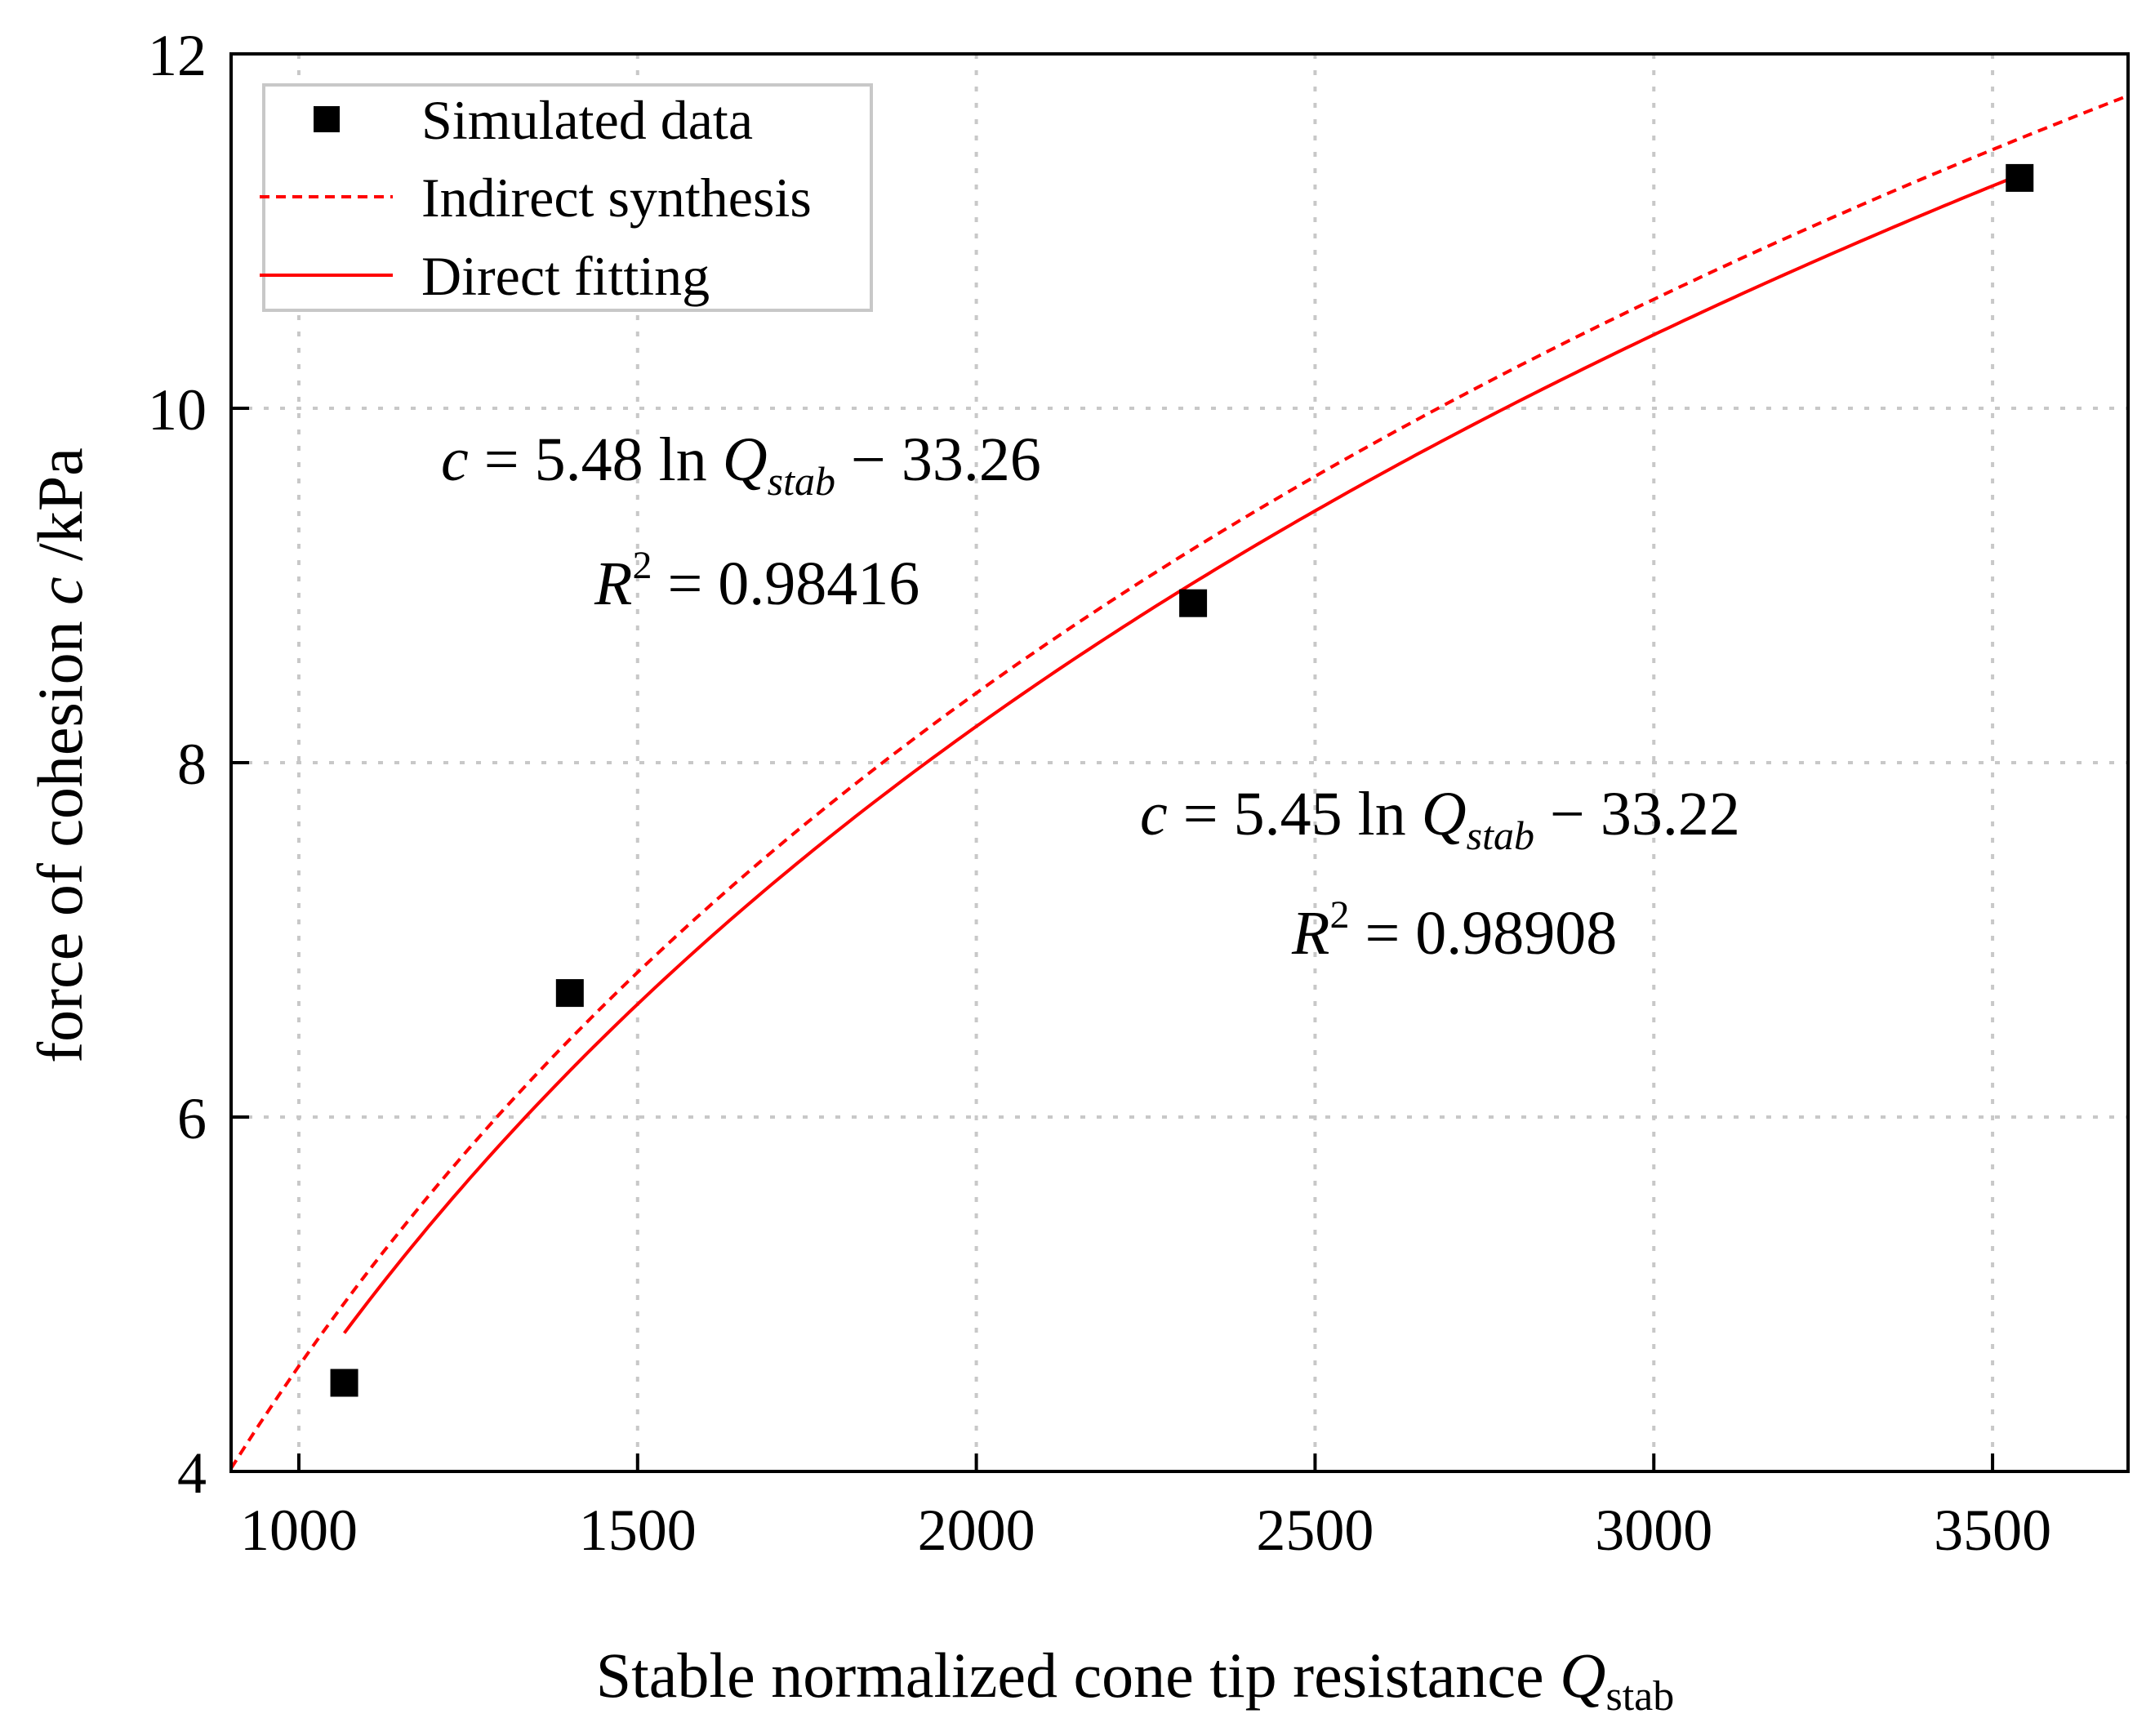 The height and width of the screenshot is (1736, 2155). What do you see at coordinates (1315, 1530) in the screenshot?
I see `x-tick-label: 2500` at bounding box center [1315, 1530].